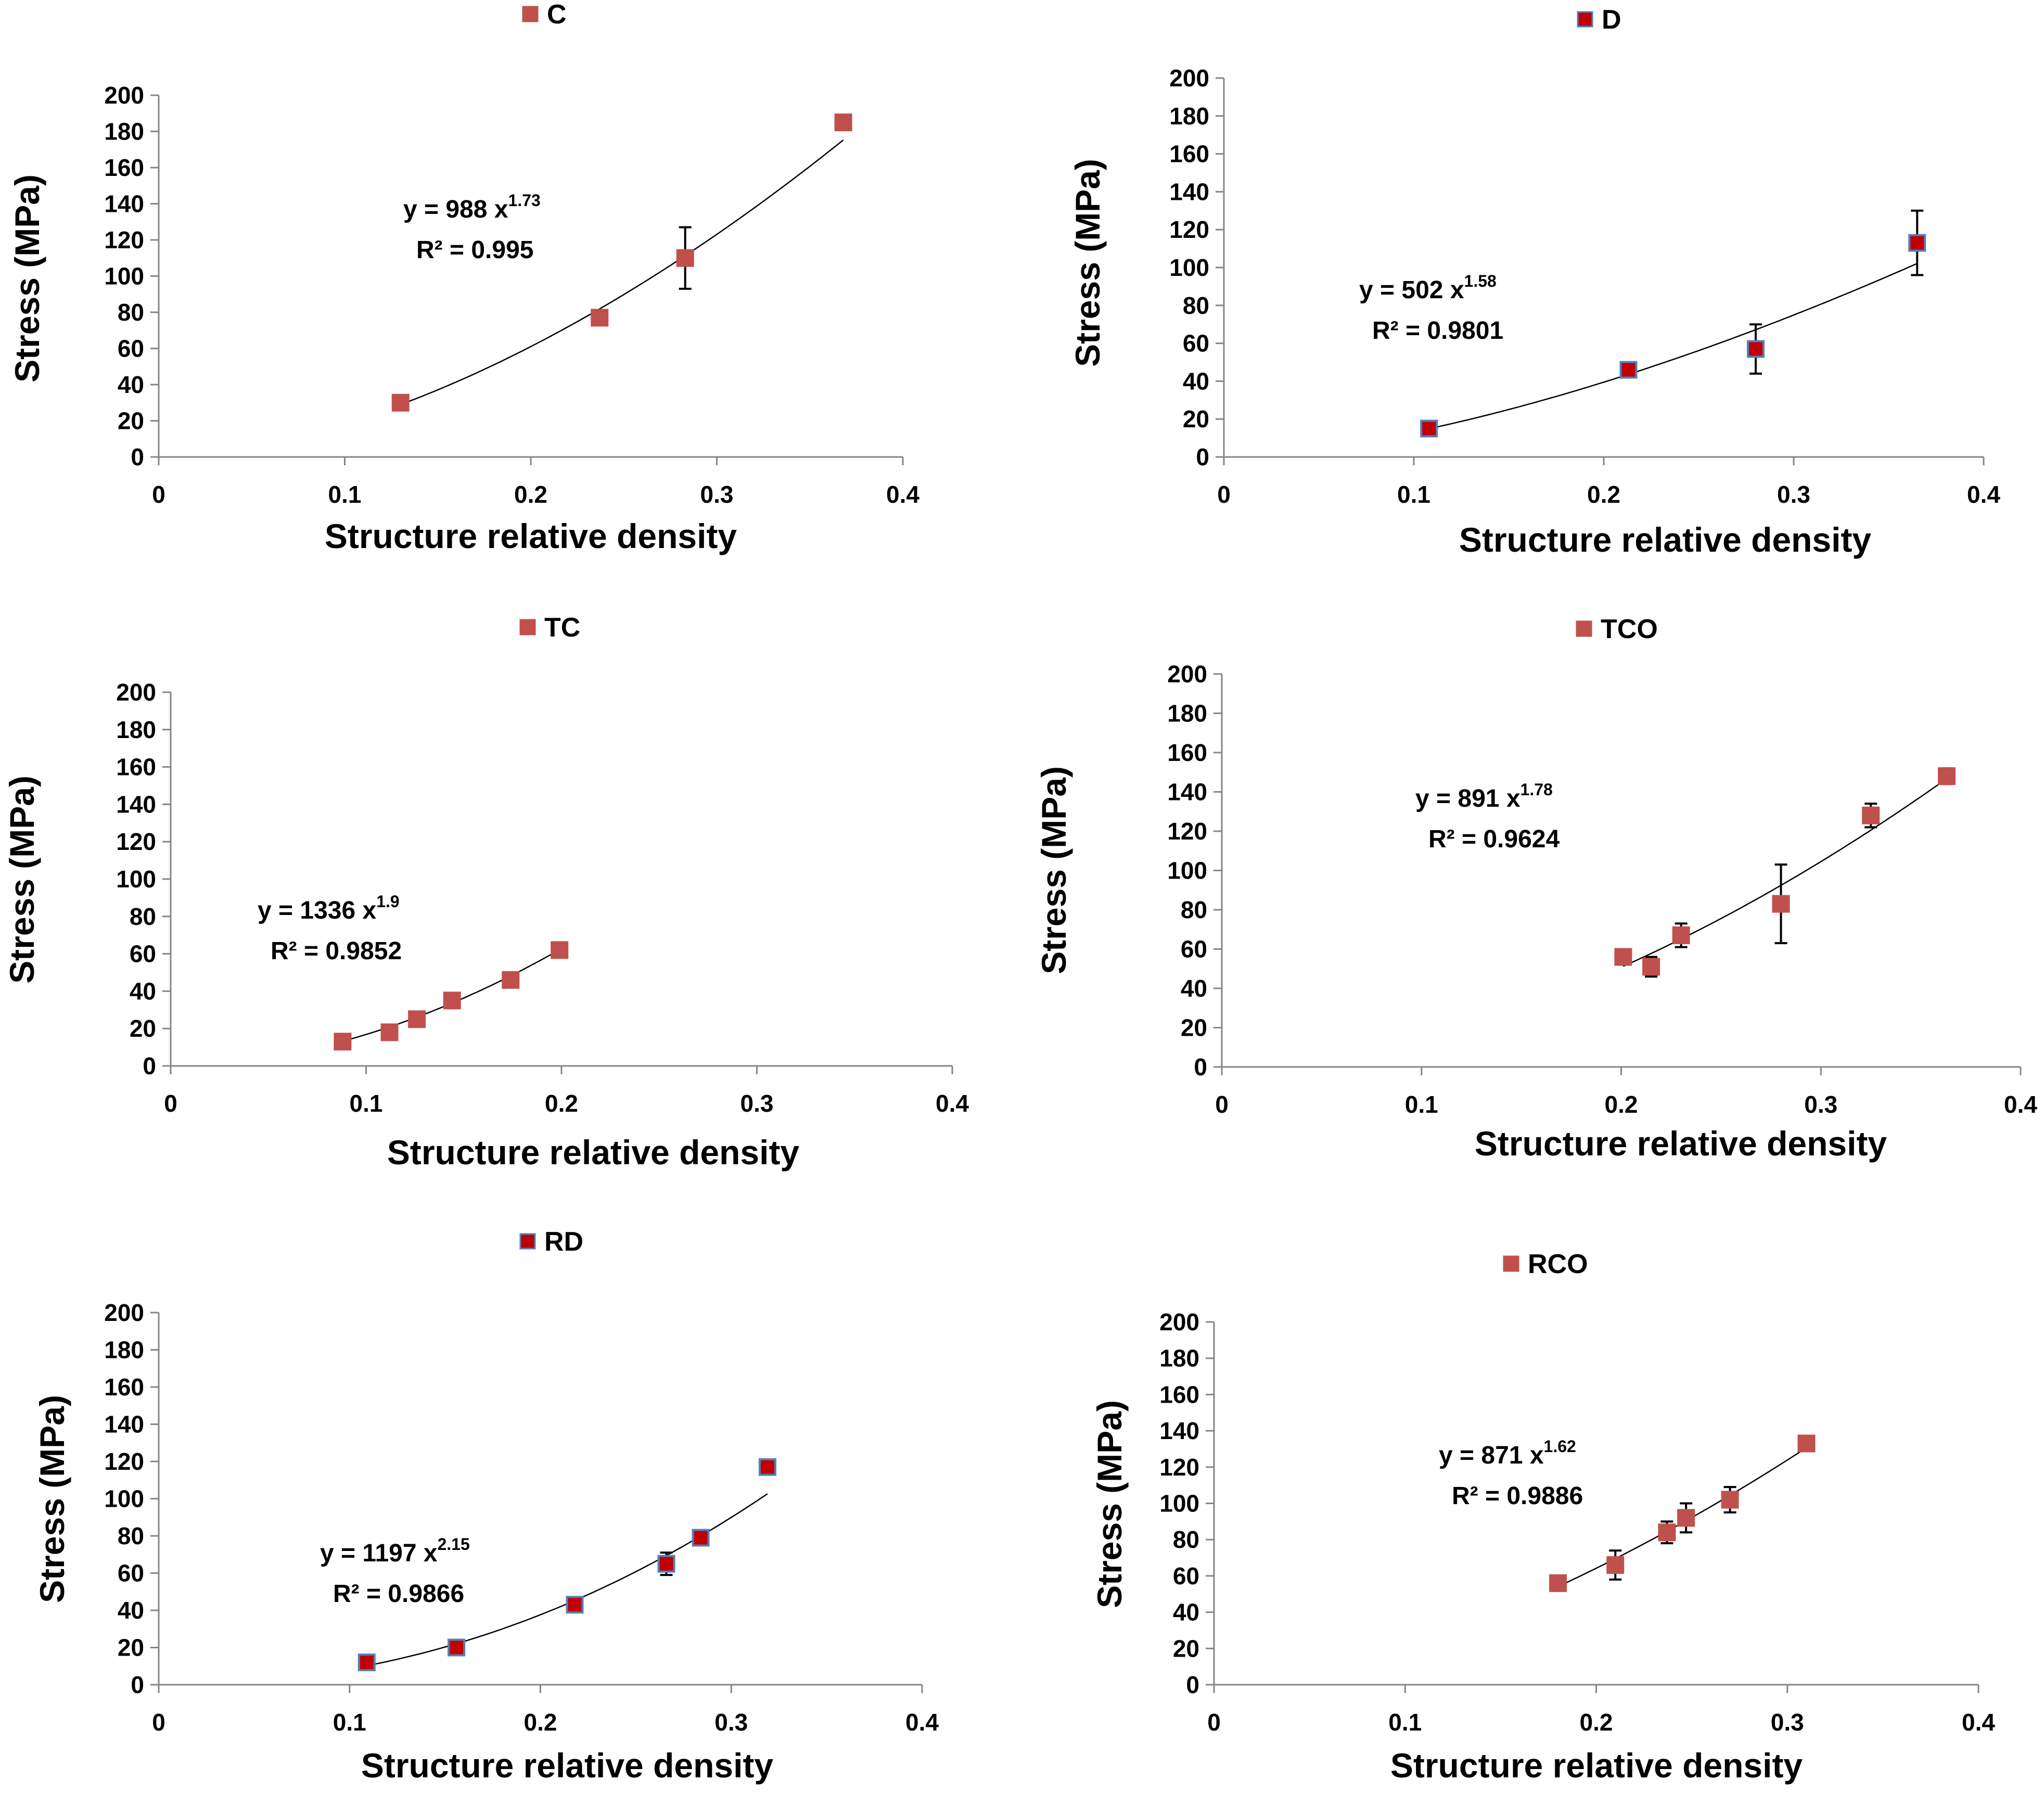 Image resolution: width=2044 pixels, height=1806 pixels. I want to click on power-fit-curve, so click(1673, 346).